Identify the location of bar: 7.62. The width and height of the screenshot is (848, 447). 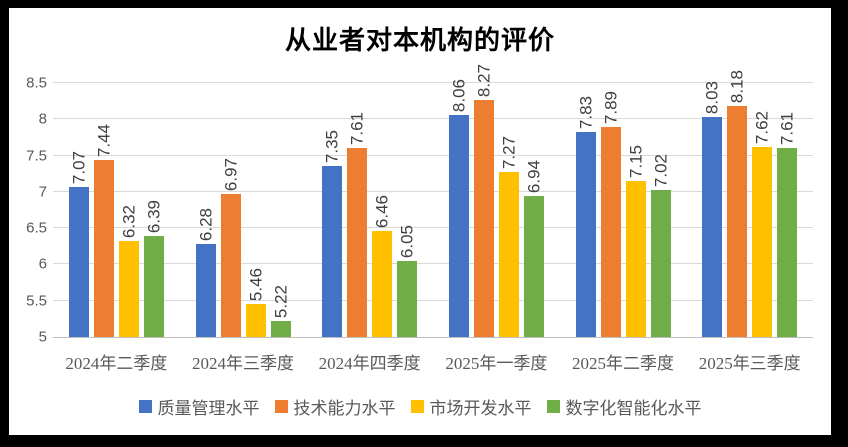
(762, 224).